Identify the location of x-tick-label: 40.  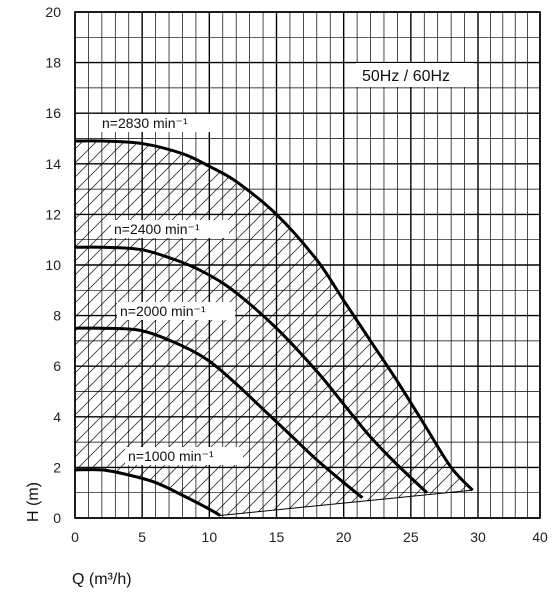
(540, 537).